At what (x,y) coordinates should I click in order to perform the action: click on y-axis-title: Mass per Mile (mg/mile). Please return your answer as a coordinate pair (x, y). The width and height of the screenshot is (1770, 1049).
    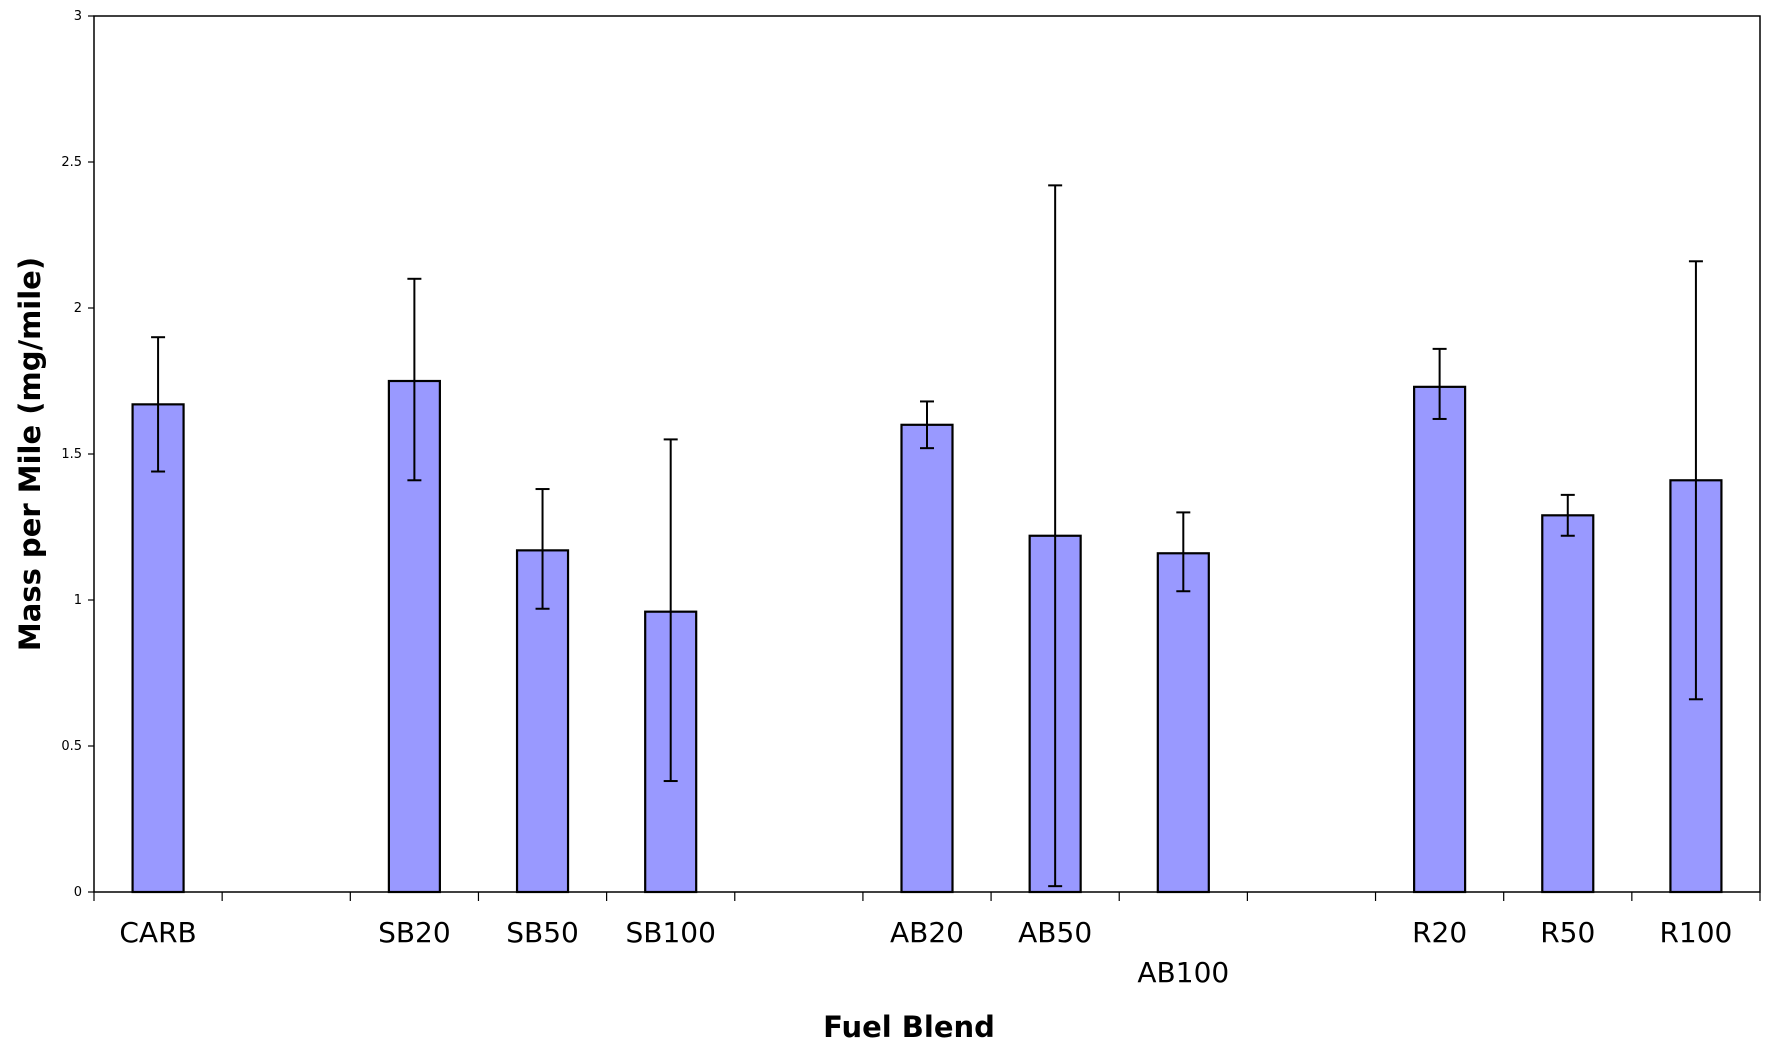
    Looking at the image, I should click on (30, 454).